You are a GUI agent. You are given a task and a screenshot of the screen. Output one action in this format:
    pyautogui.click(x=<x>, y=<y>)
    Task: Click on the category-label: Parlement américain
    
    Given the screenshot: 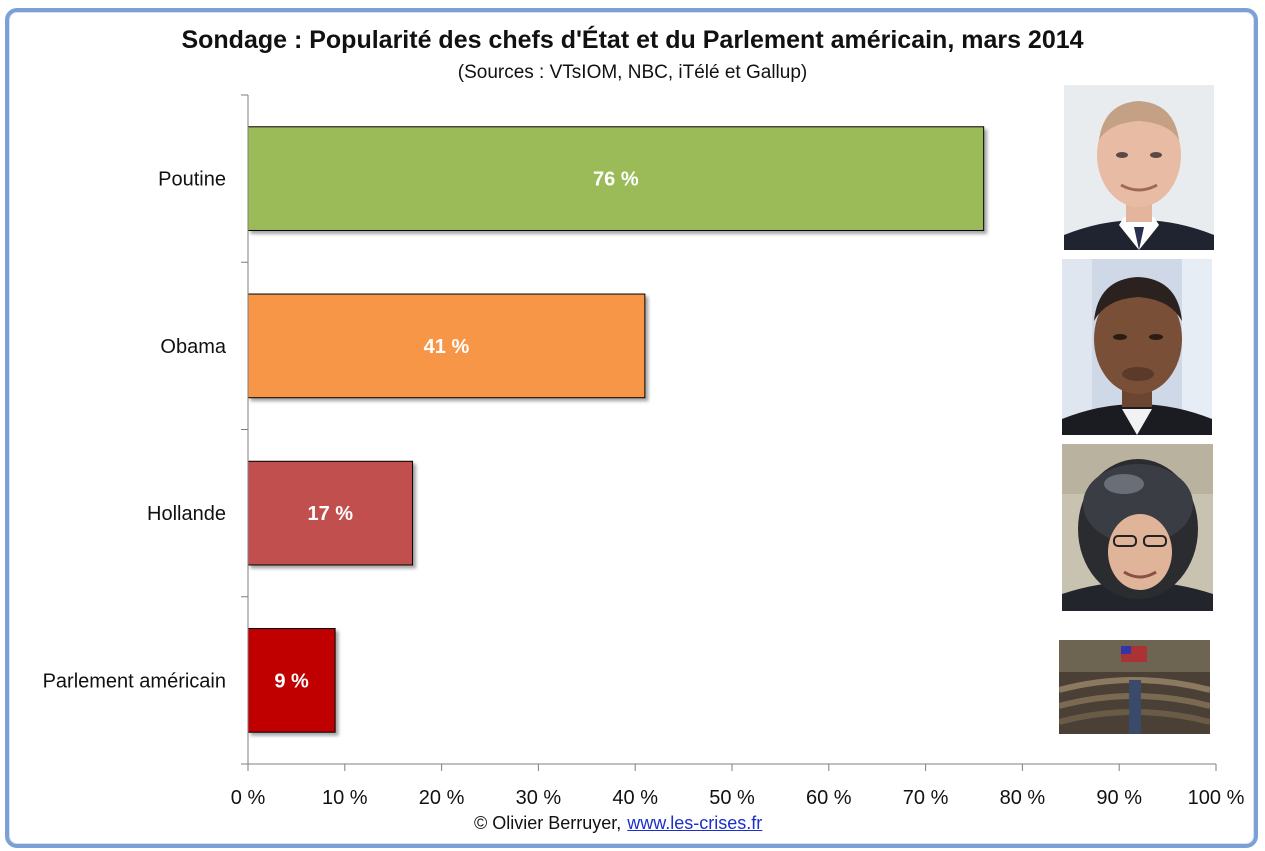 What is the action you would take?
    pyautogui.click(x=134, y=681)
    